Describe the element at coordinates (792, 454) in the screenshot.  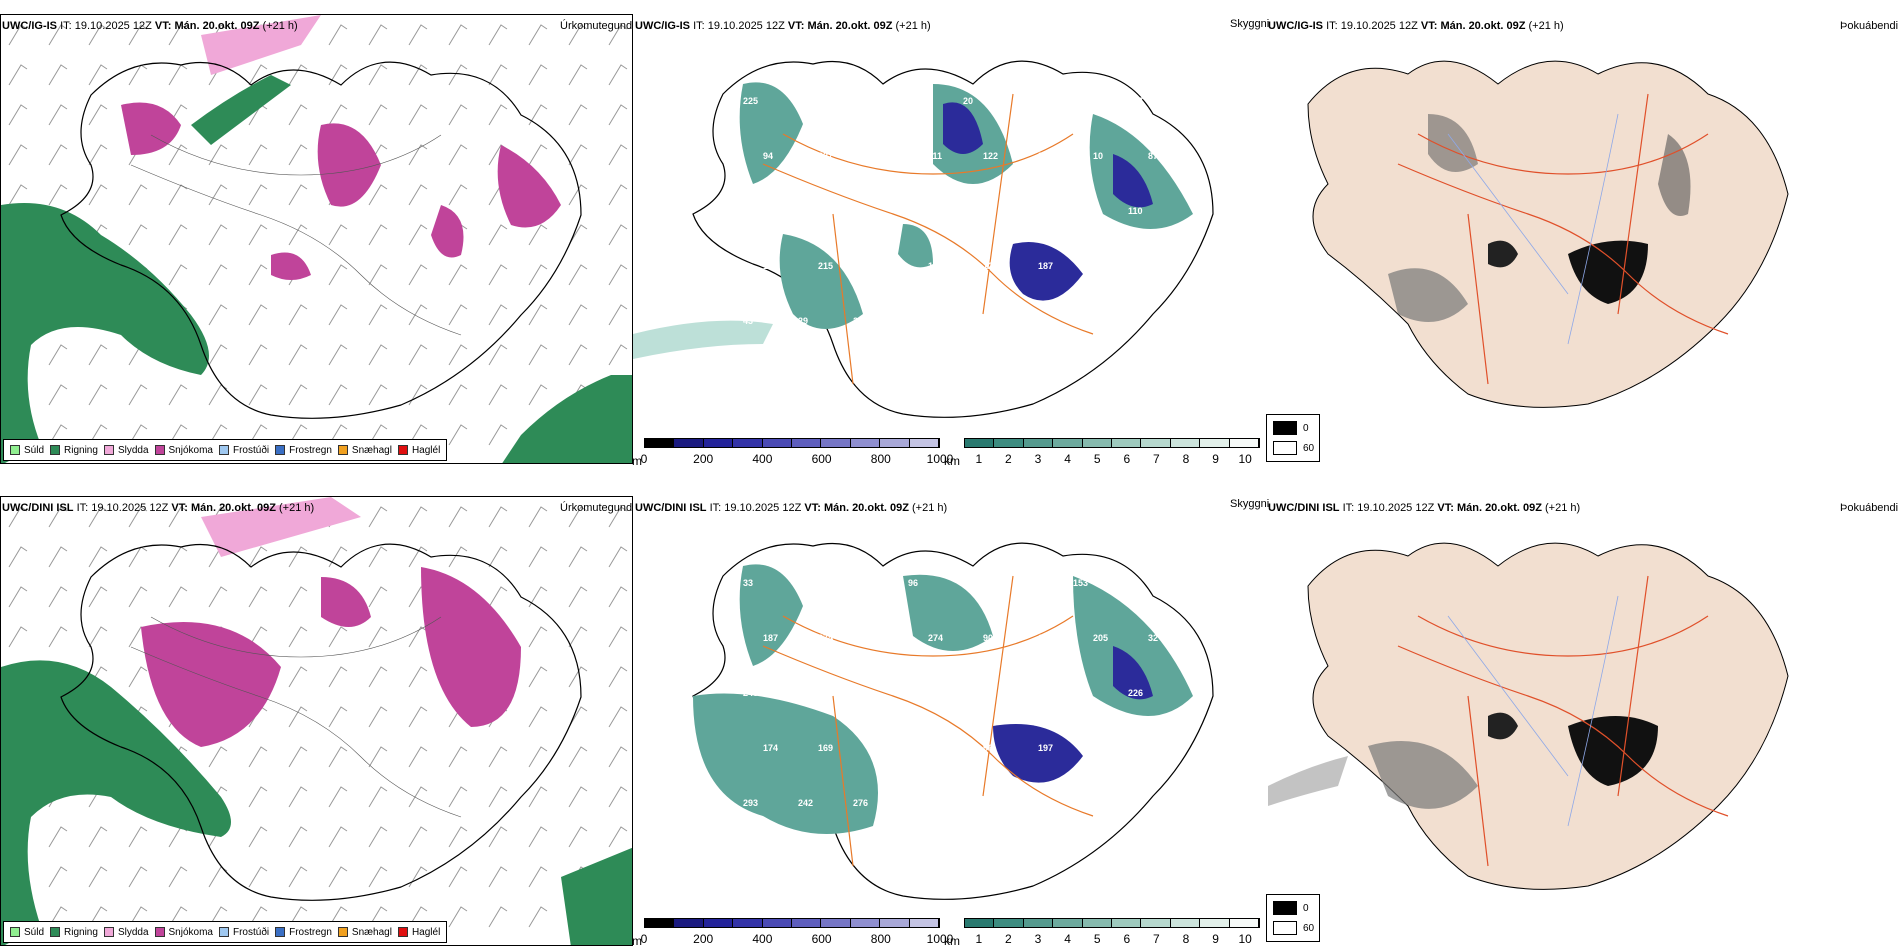
I see `cbar-m-row1: m 0 200 400 600 800 1000` at that location.